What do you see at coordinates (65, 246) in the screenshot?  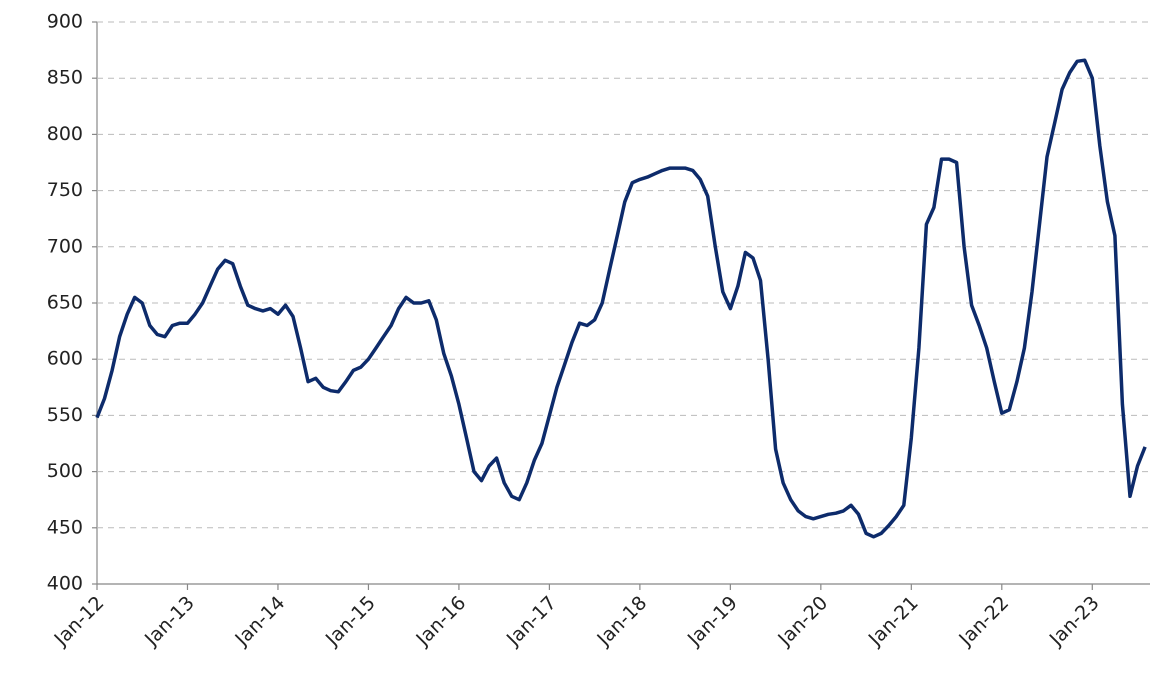 I see `y-tick-label: 700` at bounding box center [65, 246].